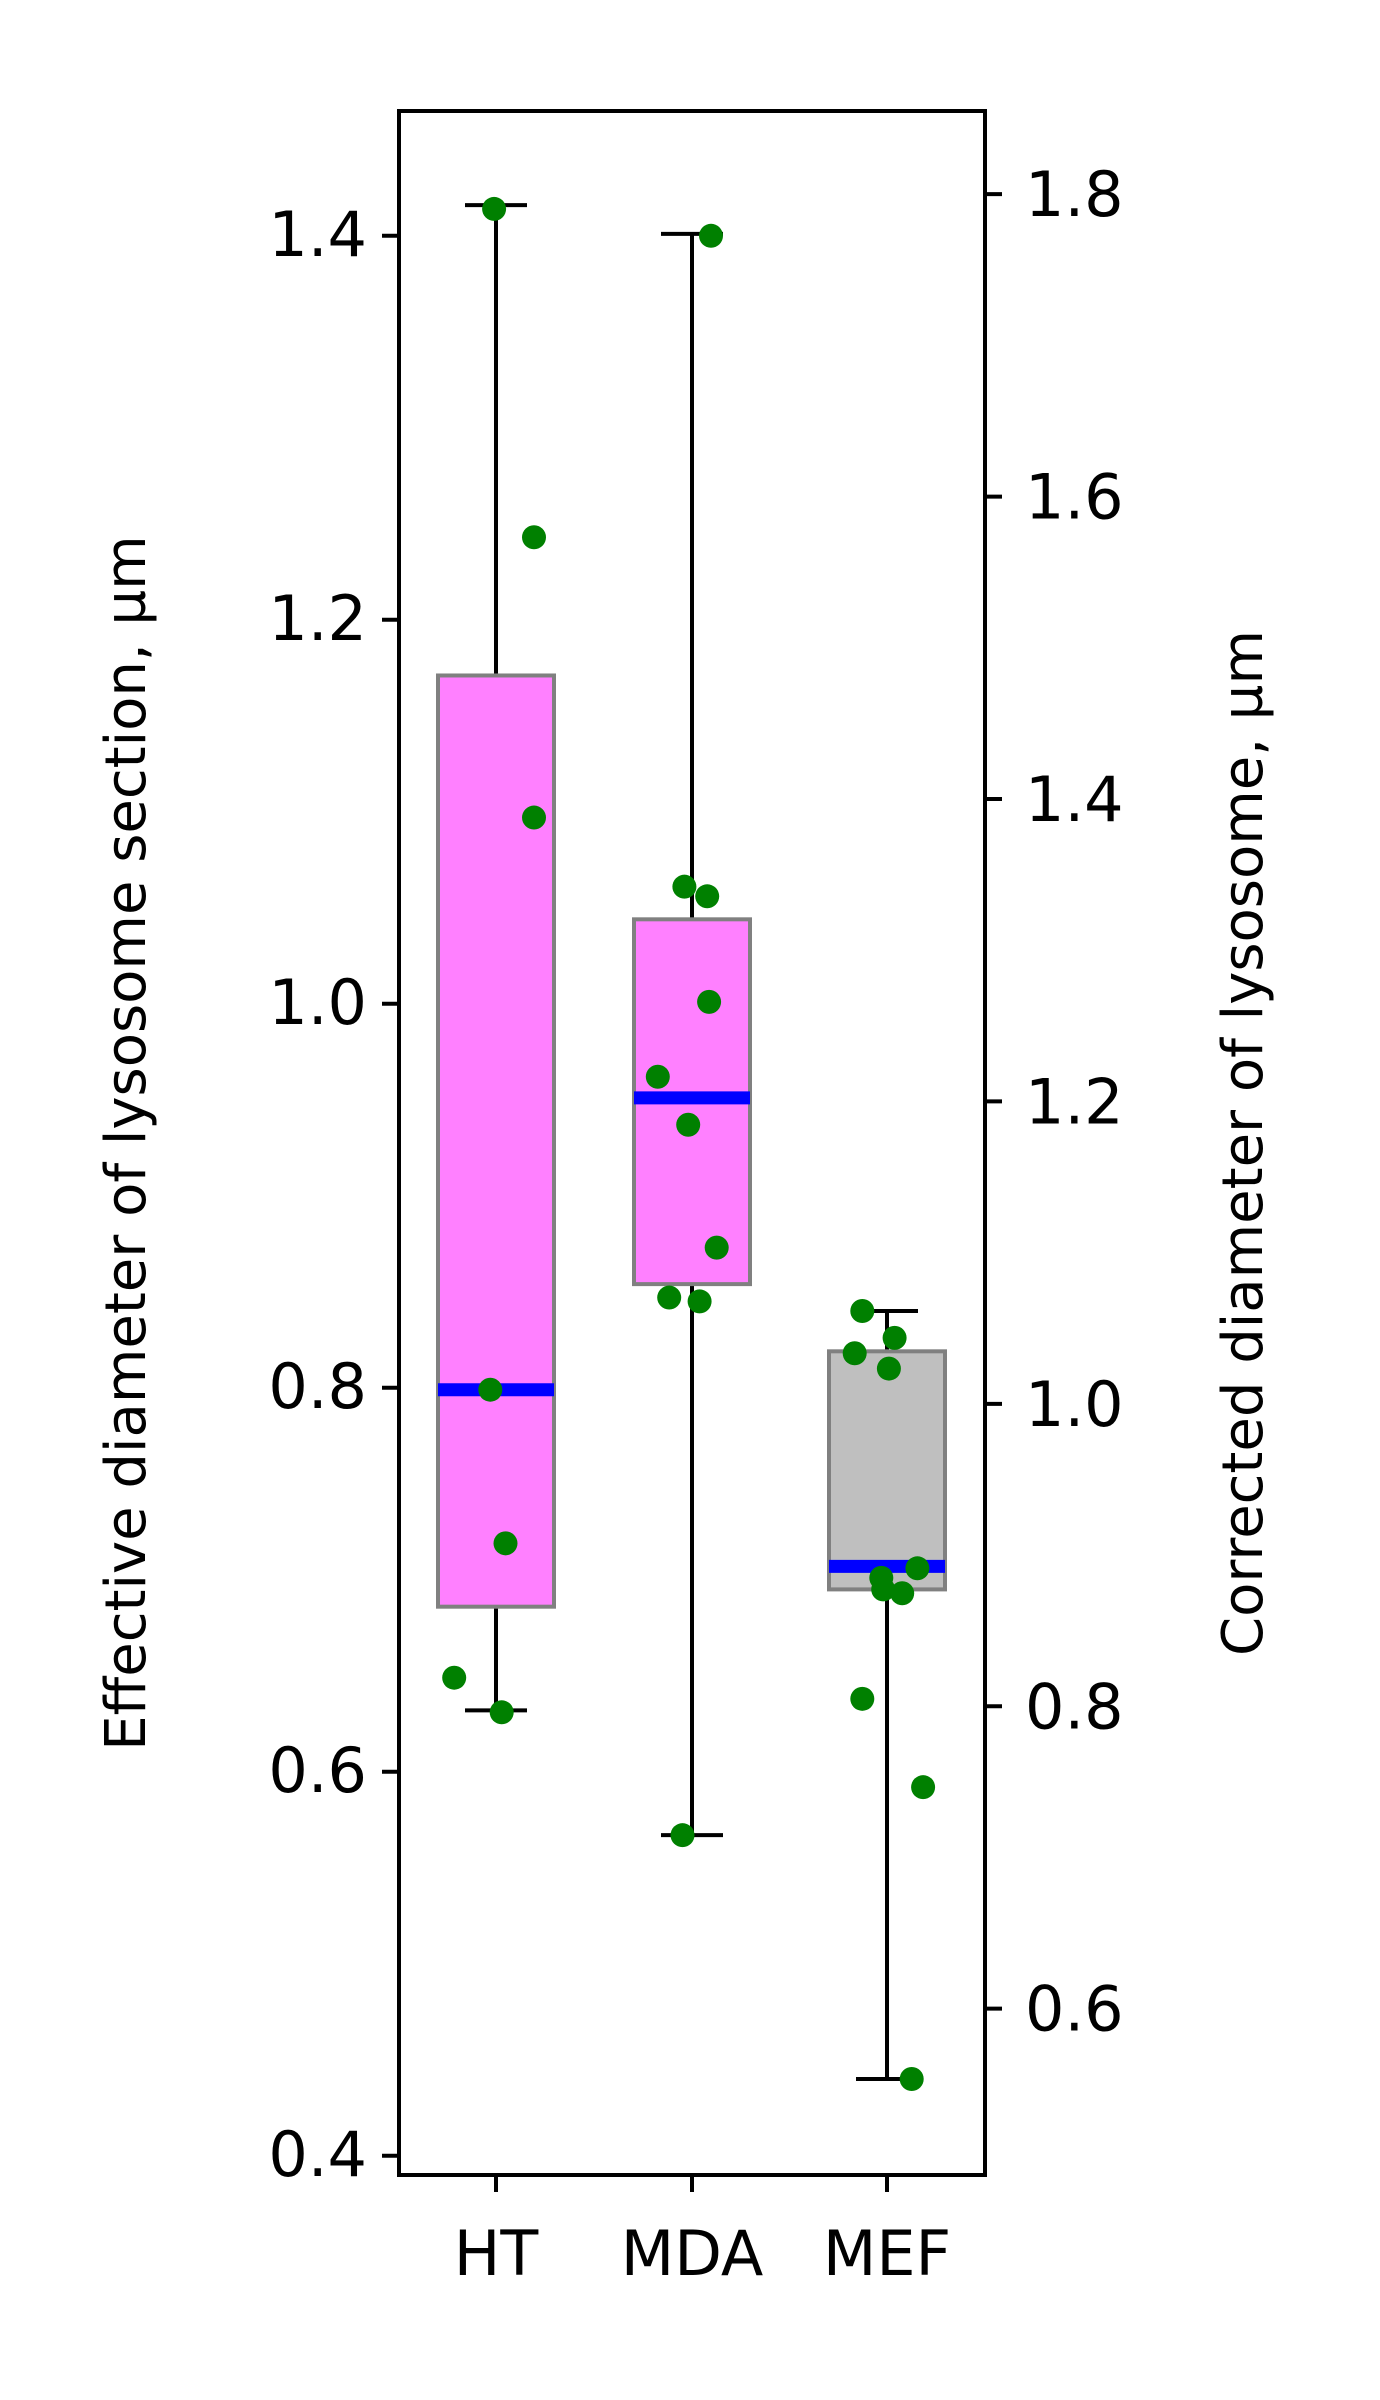 The image size is (1380, 2400). What do you see at coordinates (317, 618) in the screenshot?
I see `y-tick-label: 1.2` at bounding box center [317, 618].